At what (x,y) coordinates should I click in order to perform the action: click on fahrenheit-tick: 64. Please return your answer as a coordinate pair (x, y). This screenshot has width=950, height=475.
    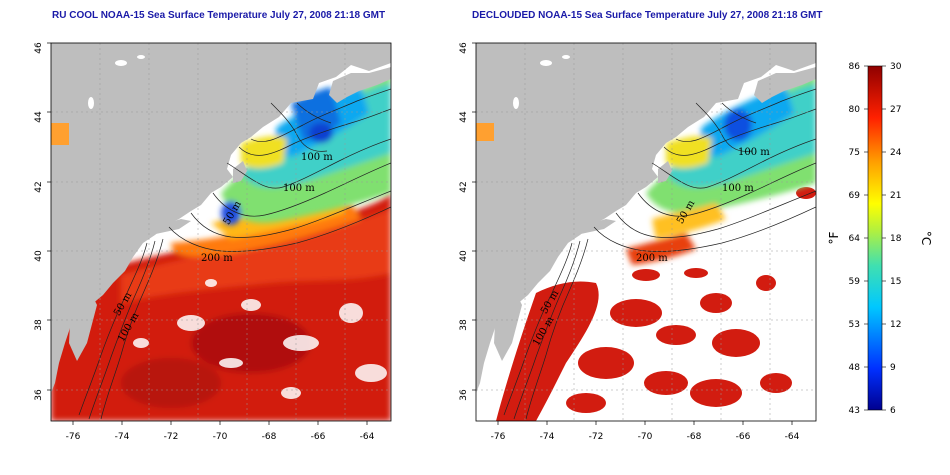
    Looking at the image, I should click on (855, 239).